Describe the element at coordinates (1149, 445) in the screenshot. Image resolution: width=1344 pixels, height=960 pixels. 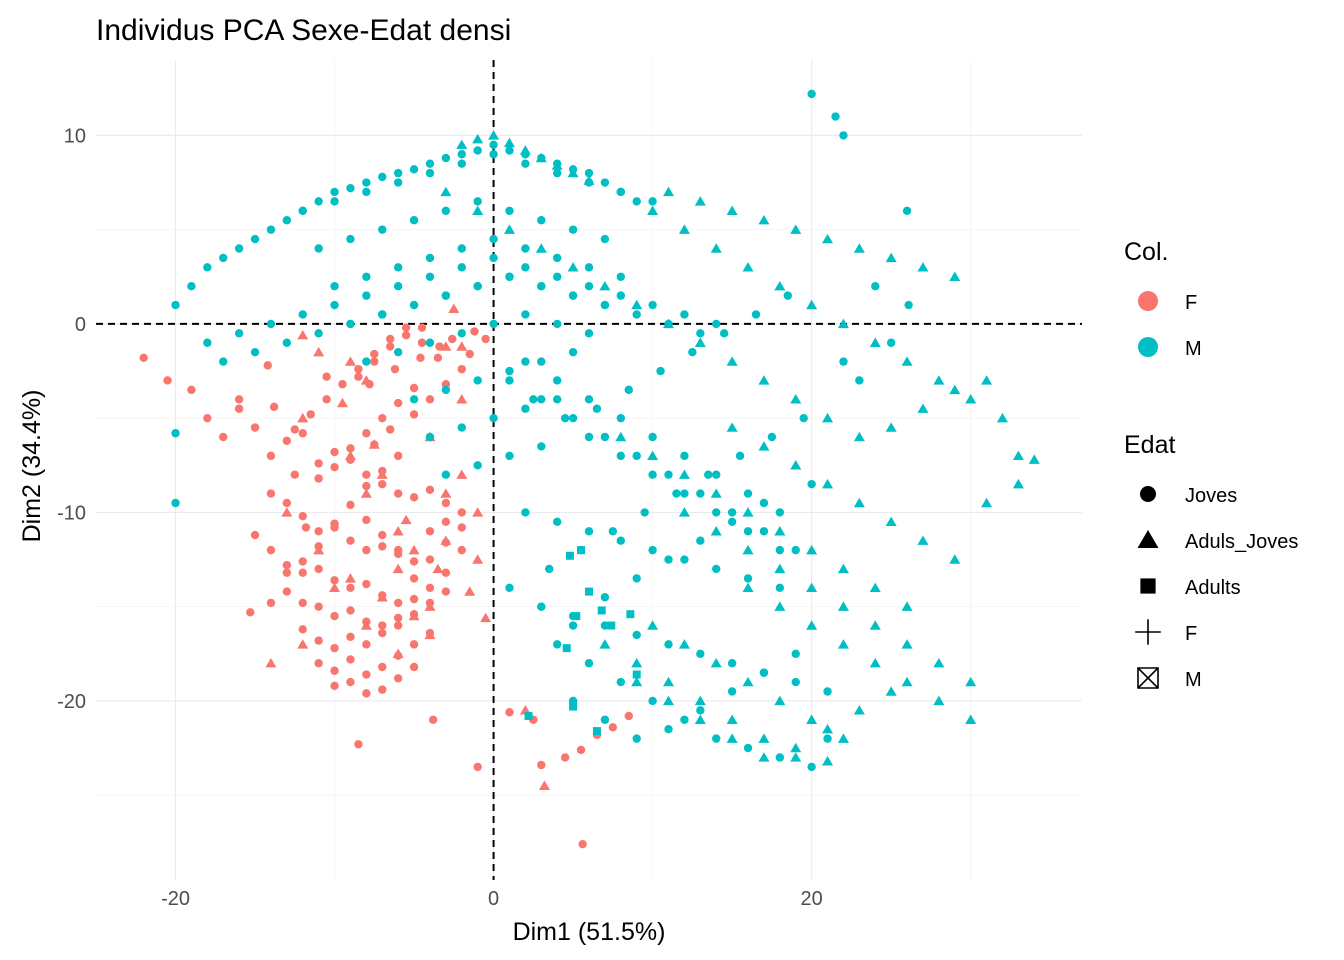
I see `legend-shape-title: Edat` at that location.